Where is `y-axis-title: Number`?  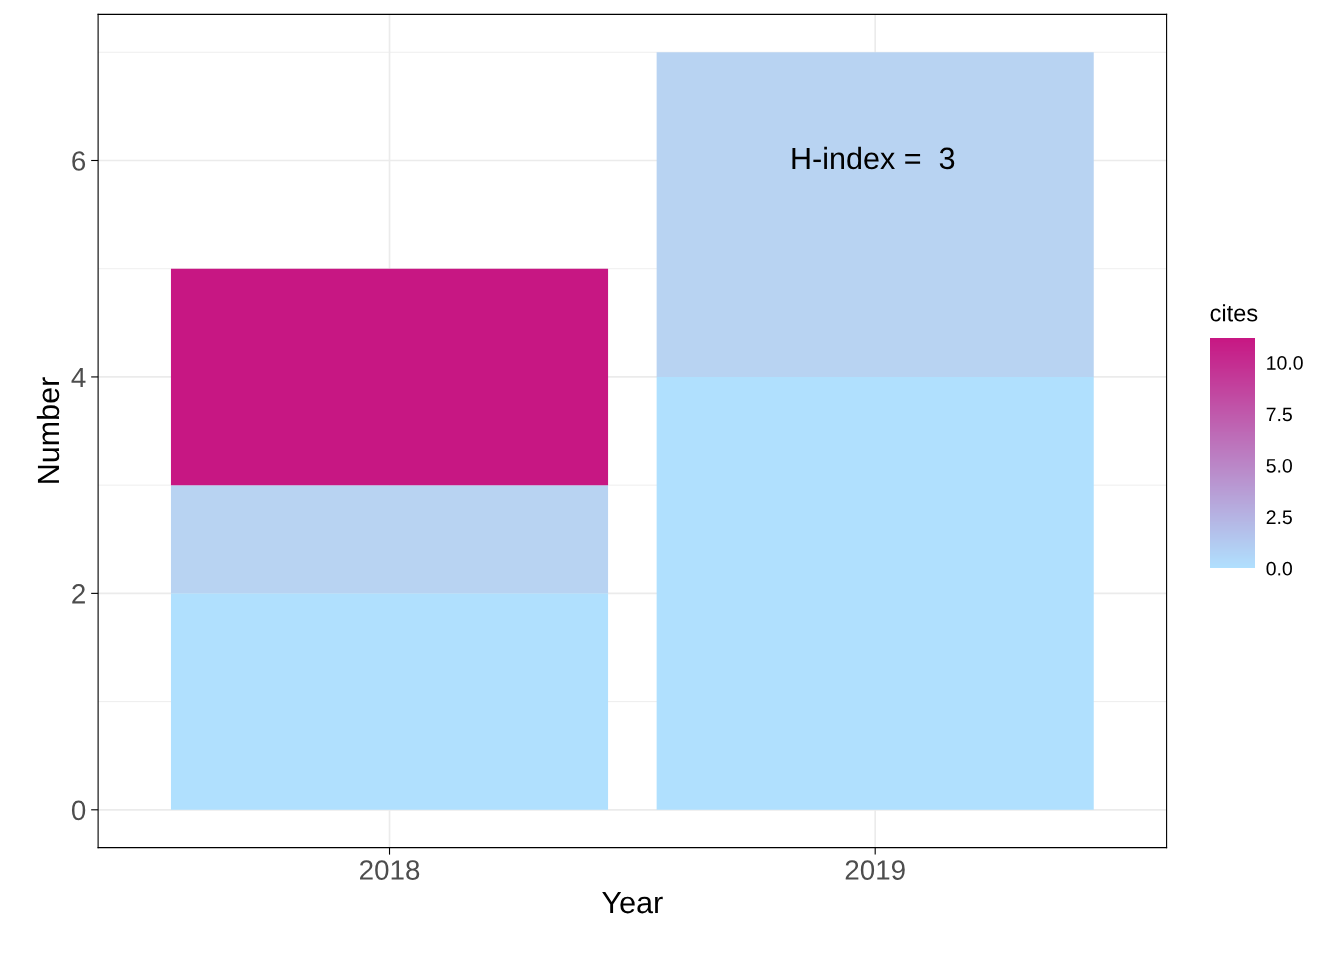
y-axis-title: Number is located at coordinates (48, 430).